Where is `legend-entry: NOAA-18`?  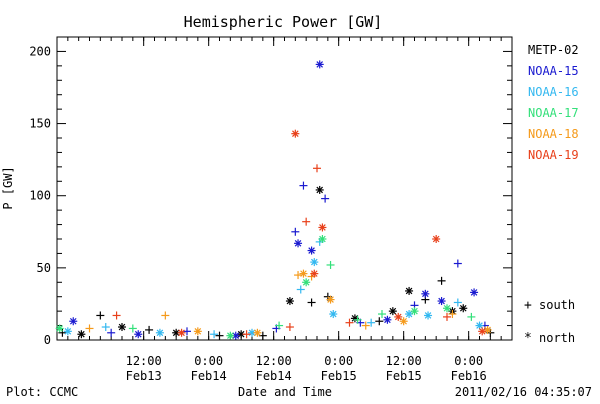 legend-entry: NOAA-18 is located at coordinates (553, 134).